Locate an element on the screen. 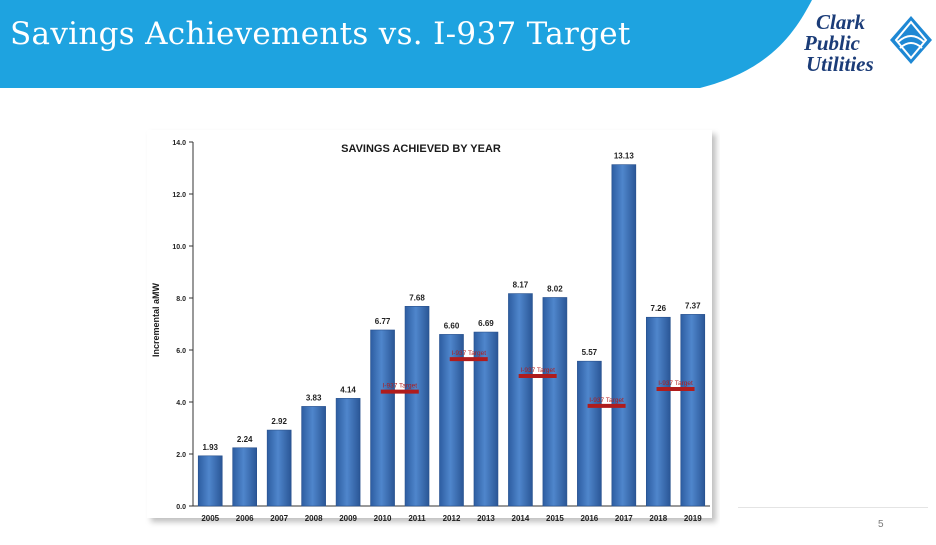  x-tick-label: 2006 is located at coordinates (245, 518).